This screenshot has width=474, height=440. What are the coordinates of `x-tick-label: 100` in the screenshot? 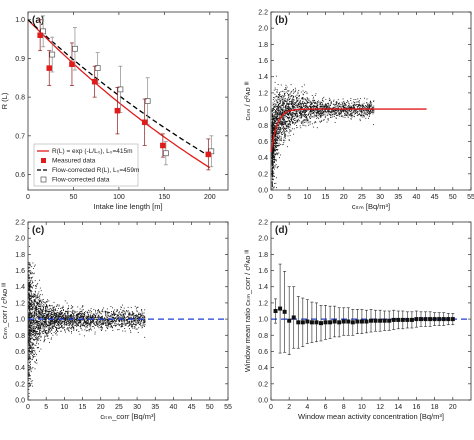 It's located at (119, 197).